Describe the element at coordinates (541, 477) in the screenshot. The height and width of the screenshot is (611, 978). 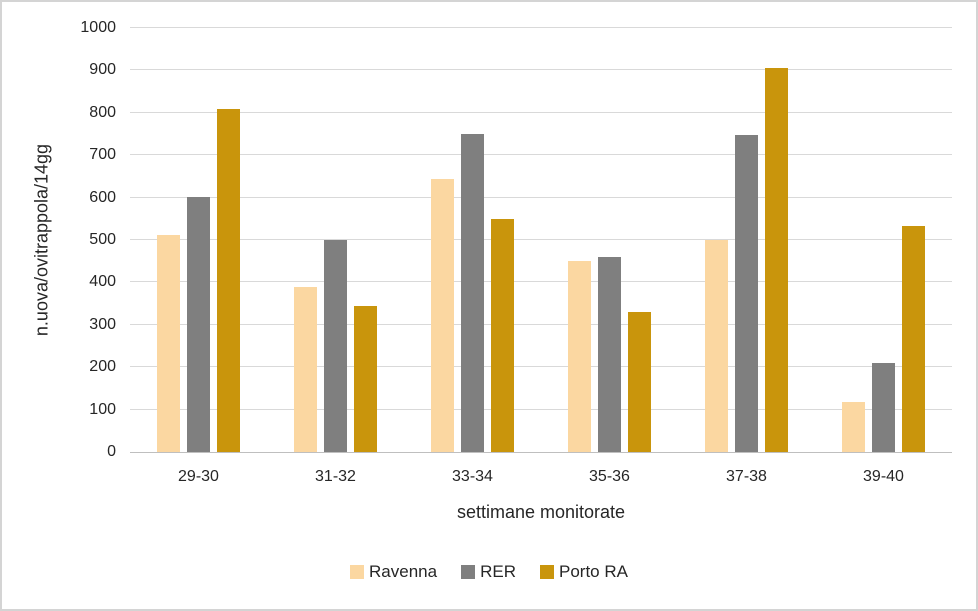
I see `x-axis-ticks: 29-30 31-32 33-34 35-36 37-38 39-40` at that location.